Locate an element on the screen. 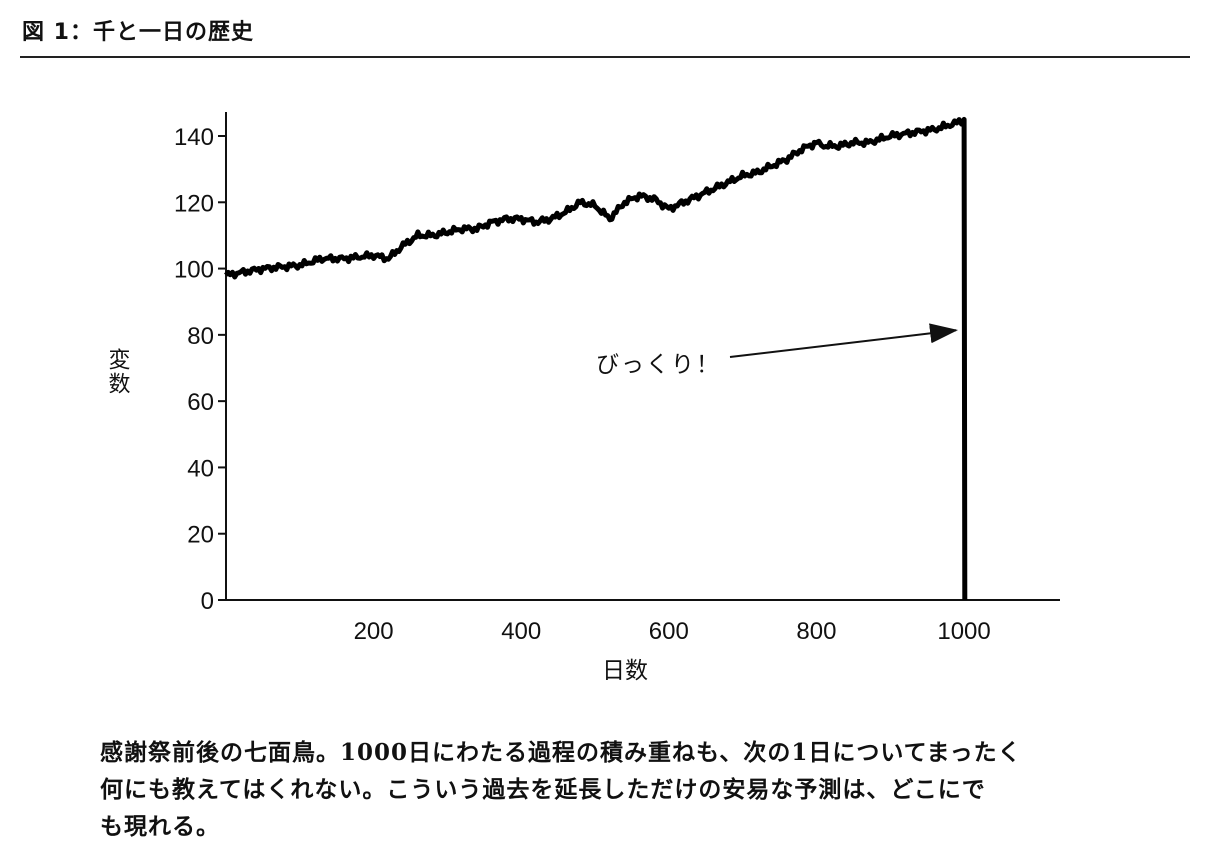  y-tick-label: 60 is located at coordinates (200, 402).